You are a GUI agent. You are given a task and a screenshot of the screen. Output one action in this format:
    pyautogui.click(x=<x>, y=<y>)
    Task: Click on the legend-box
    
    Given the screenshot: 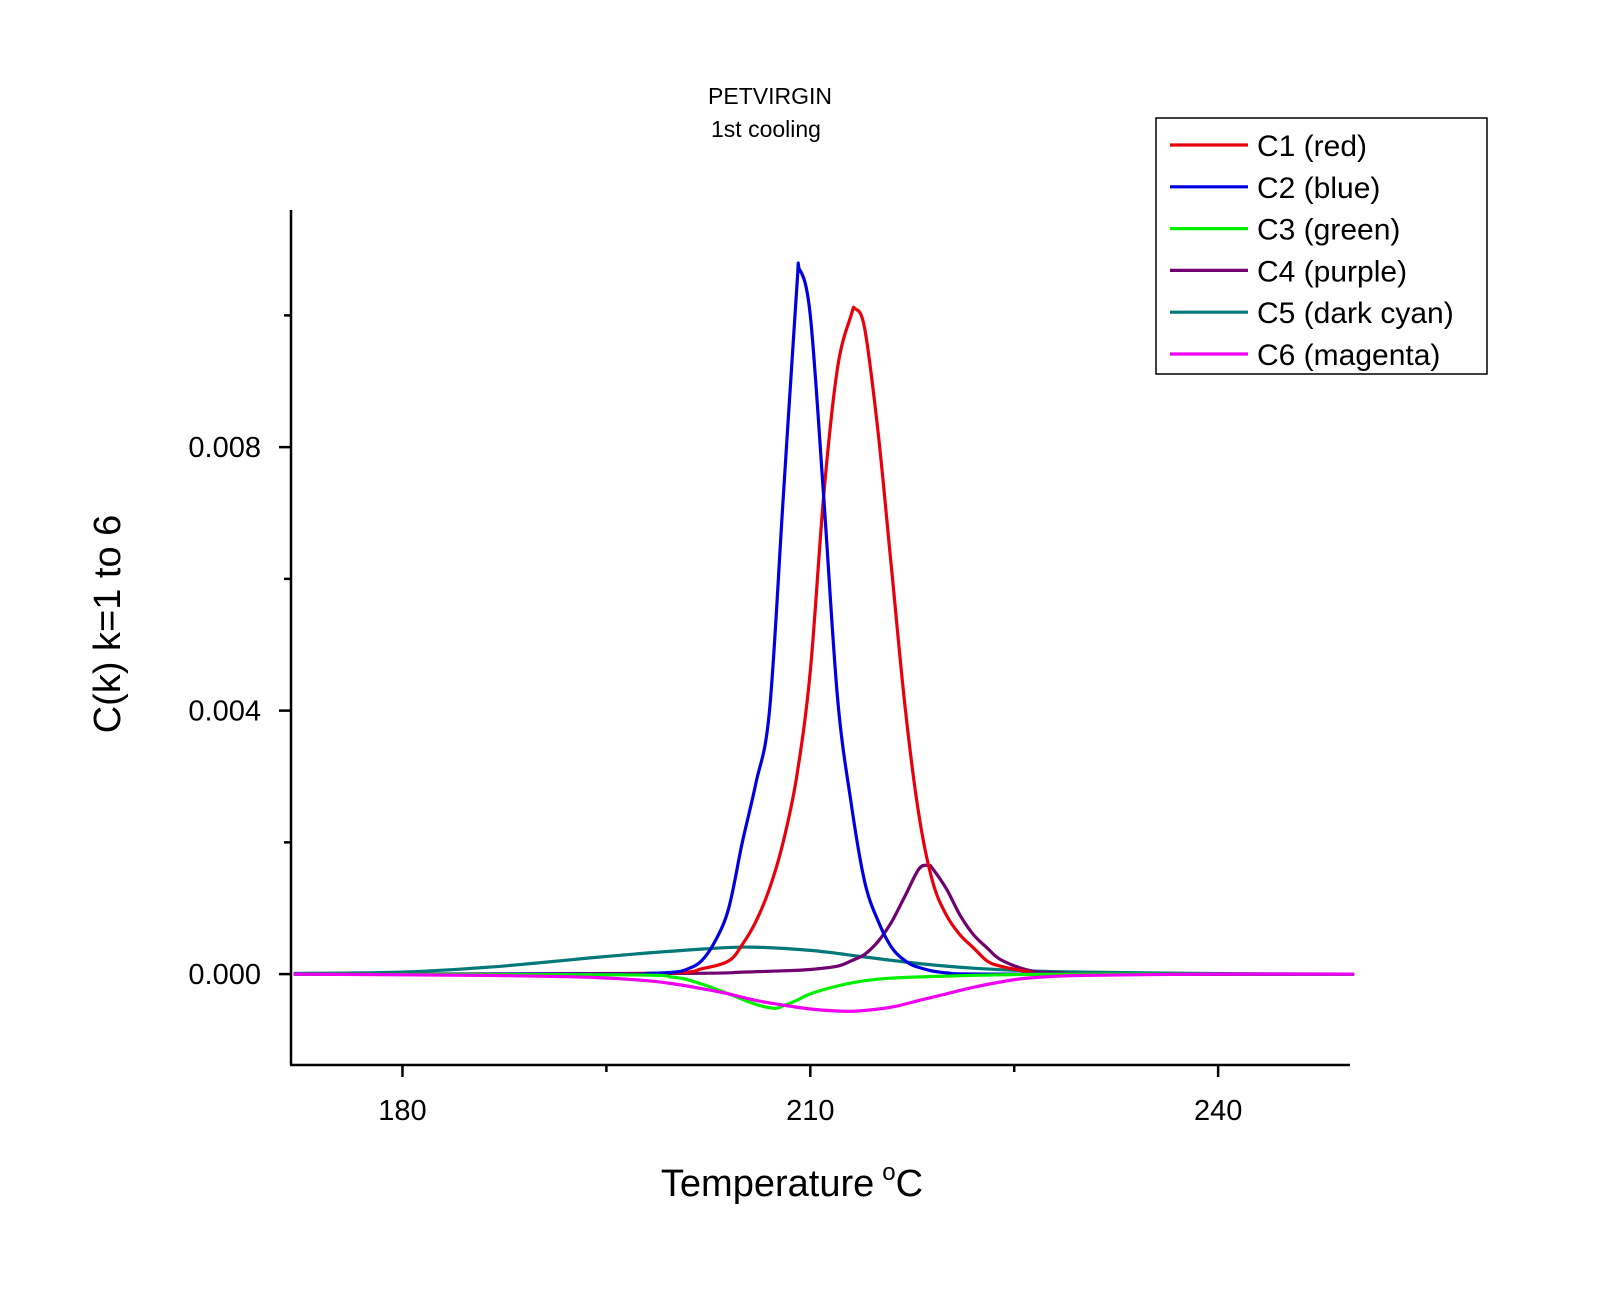 What is the action you would take?
    pyautogui.click(x=1321, y=246)
    